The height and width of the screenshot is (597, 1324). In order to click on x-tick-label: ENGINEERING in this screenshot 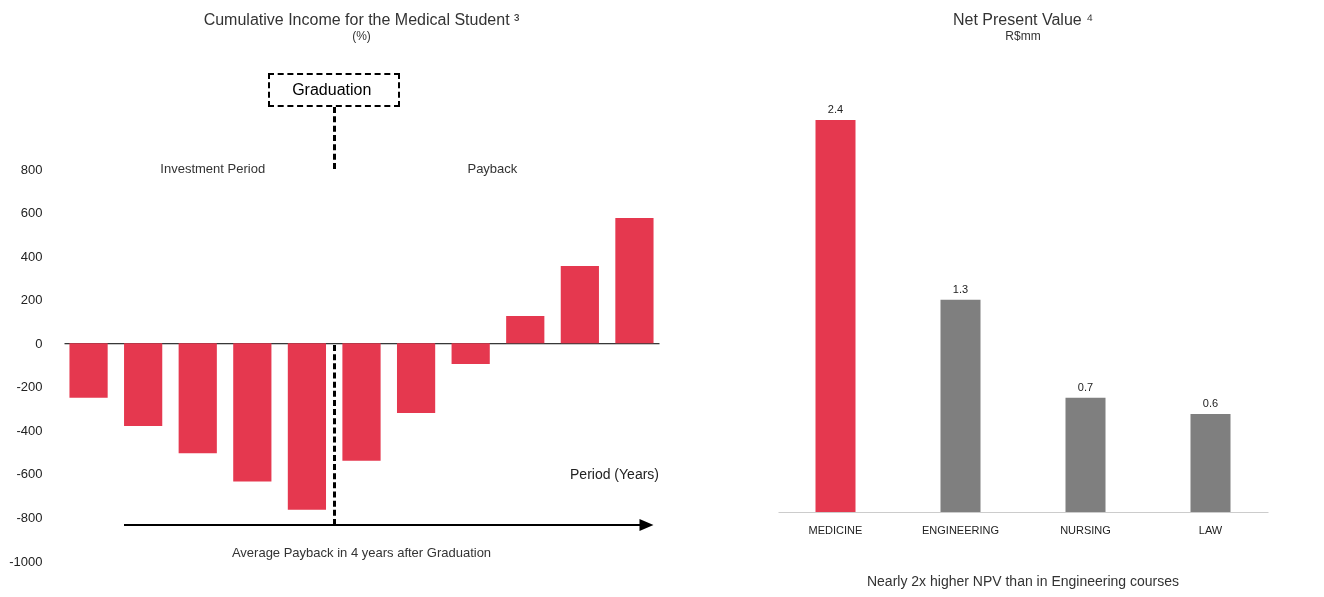, I will do `click(960, 529)`.